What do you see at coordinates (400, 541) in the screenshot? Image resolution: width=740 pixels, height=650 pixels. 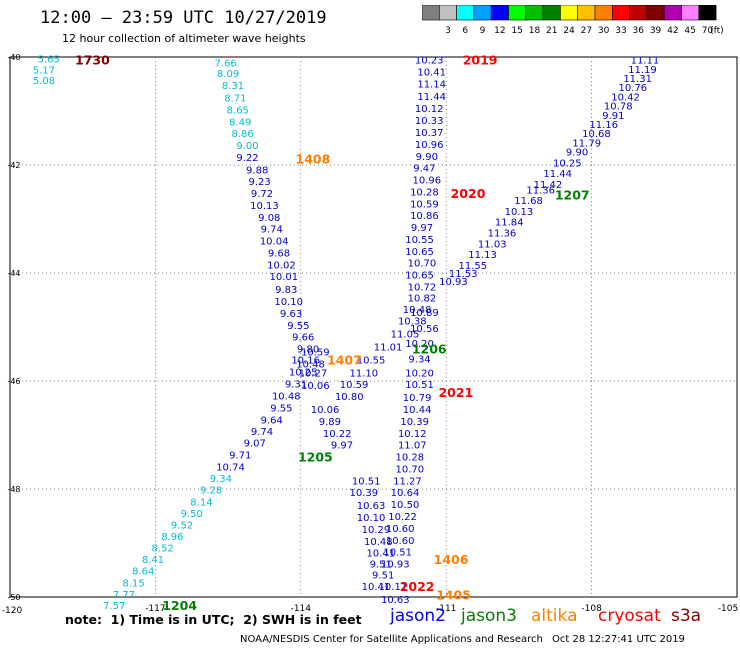 I see `wave-height-value: 10.60` at bounding box center [400, 541].